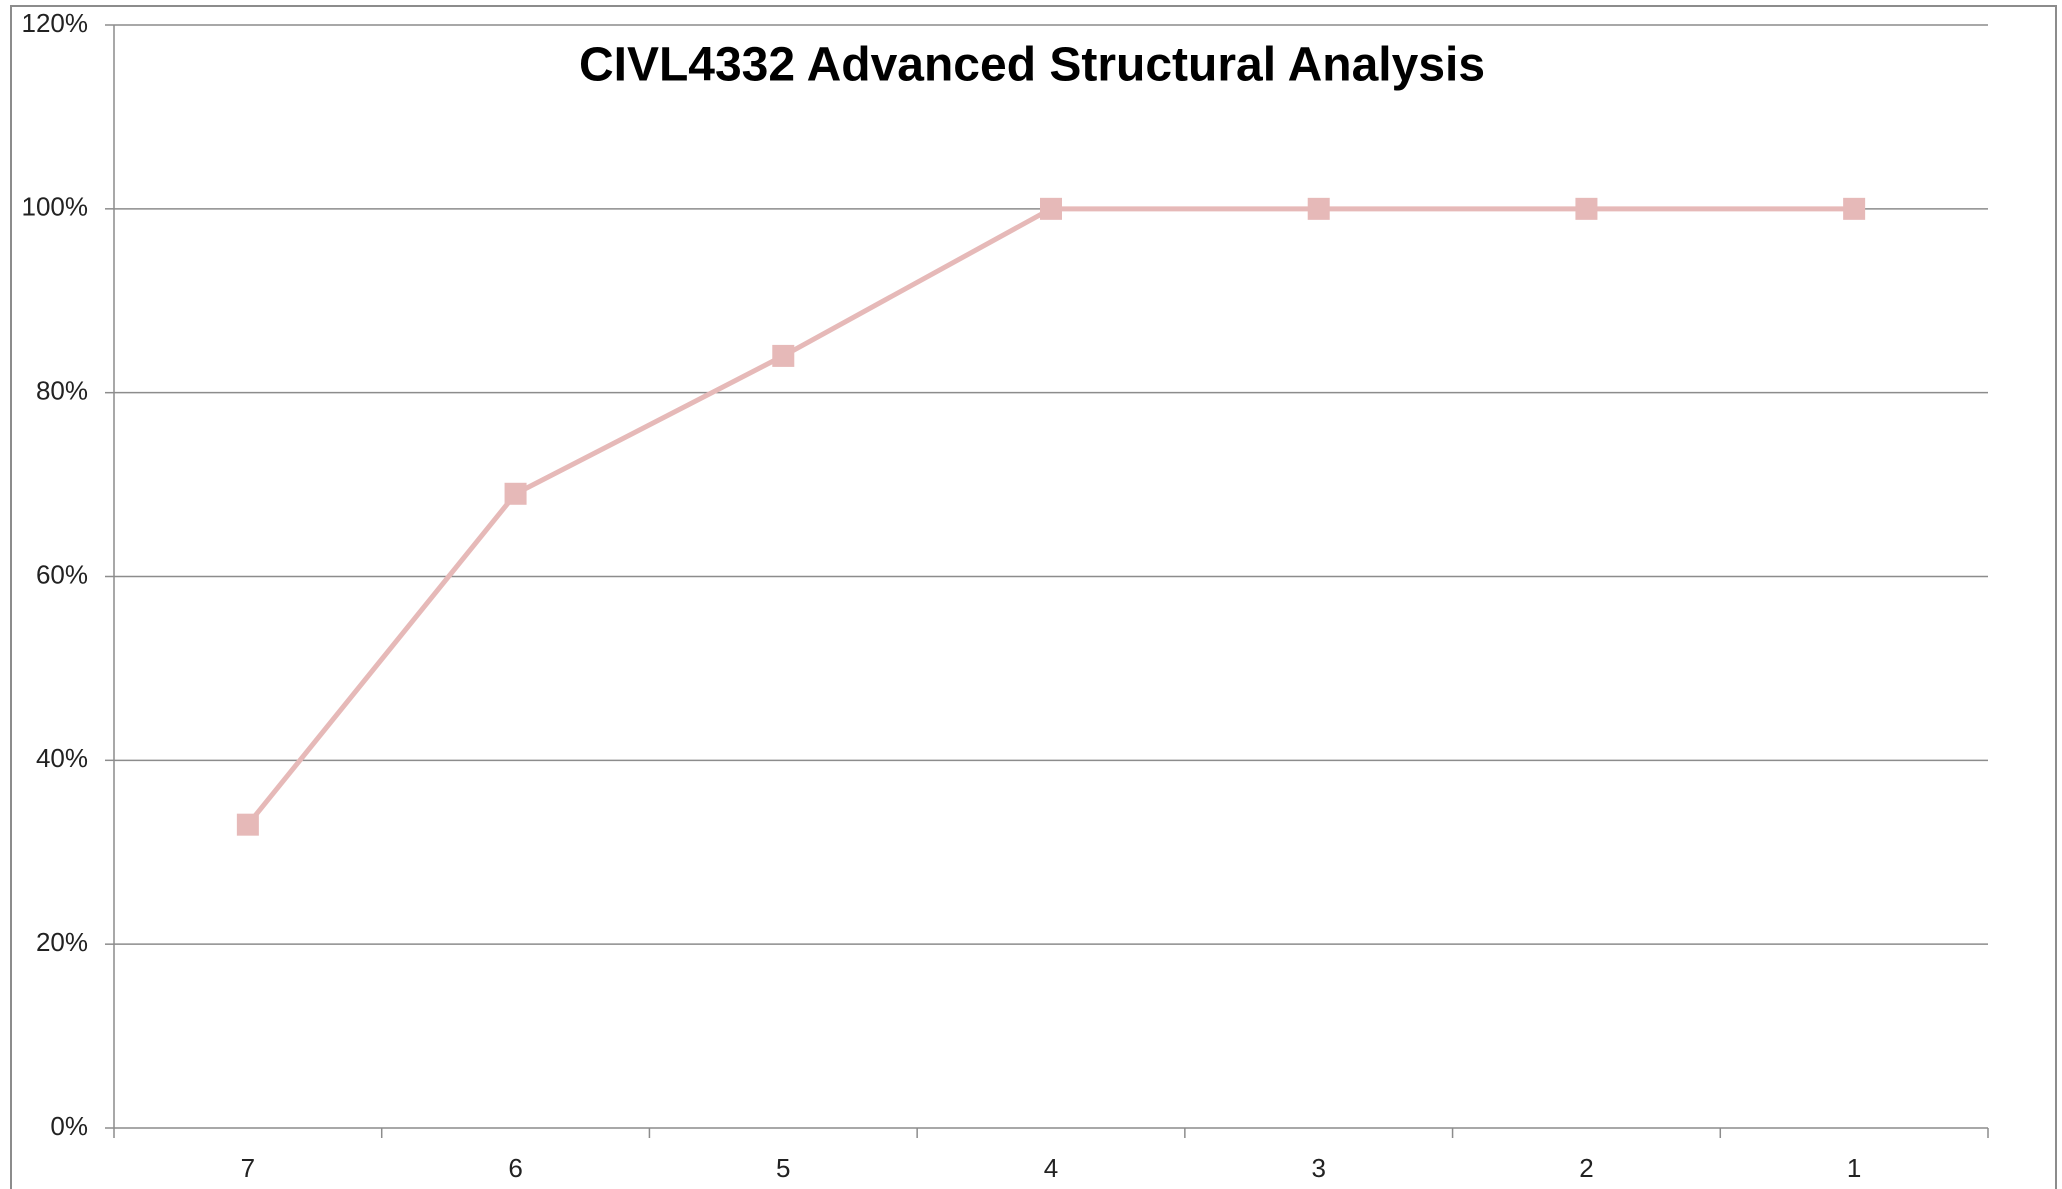 The image size is (2062, 1189). I want to click on x-tick-label: 5, so click(783, 1168).